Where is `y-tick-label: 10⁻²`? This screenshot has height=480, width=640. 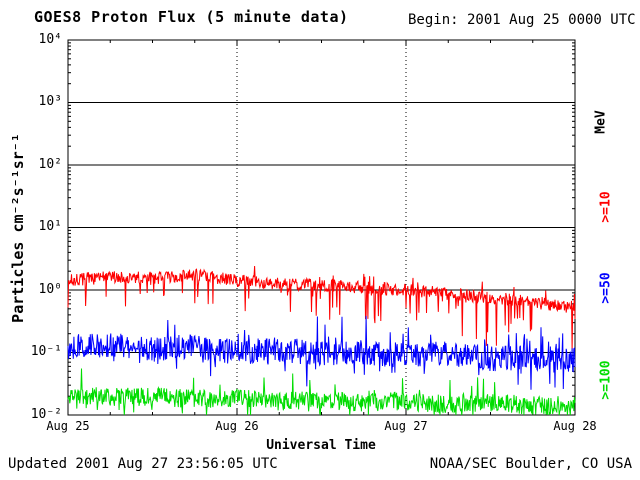
y-tick-label: 10⁻² is located at coordinates (46, 414).